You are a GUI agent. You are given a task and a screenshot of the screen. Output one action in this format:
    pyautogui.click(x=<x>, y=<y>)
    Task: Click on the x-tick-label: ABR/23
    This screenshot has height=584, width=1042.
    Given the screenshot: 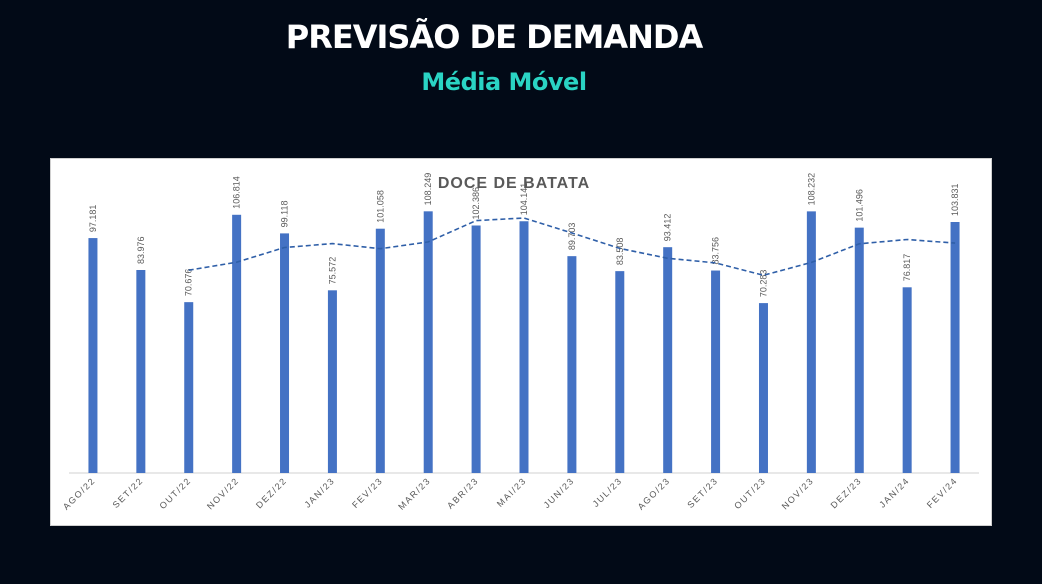 What is the action you would take?
    pyautogui.click(x=462, y=492)
    